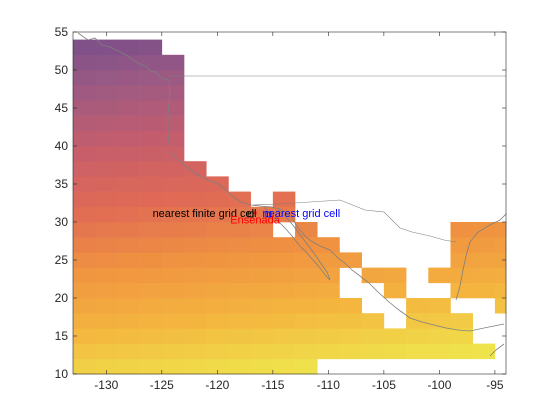  What do you see at coordinates (62, 222) in the screenshot?
I see `y-tick-label: 30` at bounding box center [62, 222].